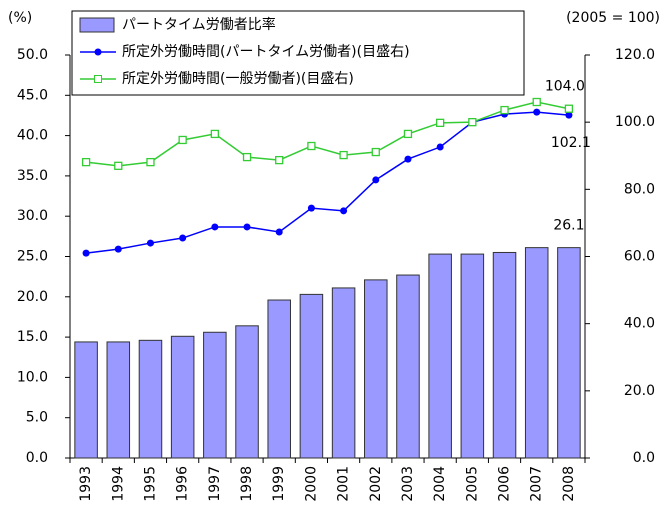  Describe the element at coordinates (32, 216) in the screenshot. I see `y-tick-label: 30.0` at that location.